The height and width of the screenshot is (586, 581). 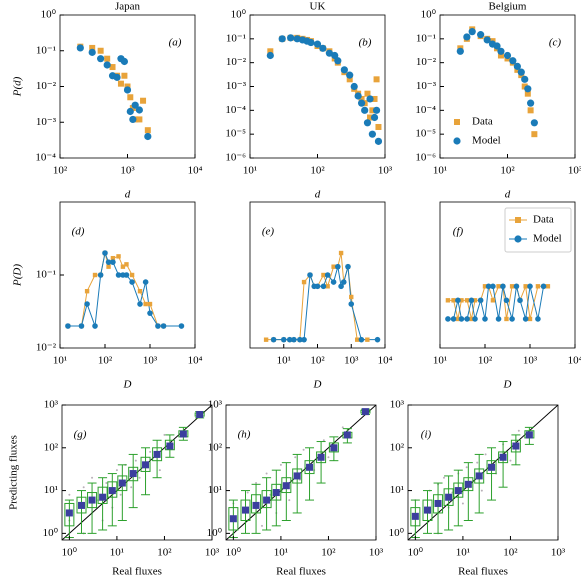 I want to click on panel-title: Japan, so click(x=128, y=7).